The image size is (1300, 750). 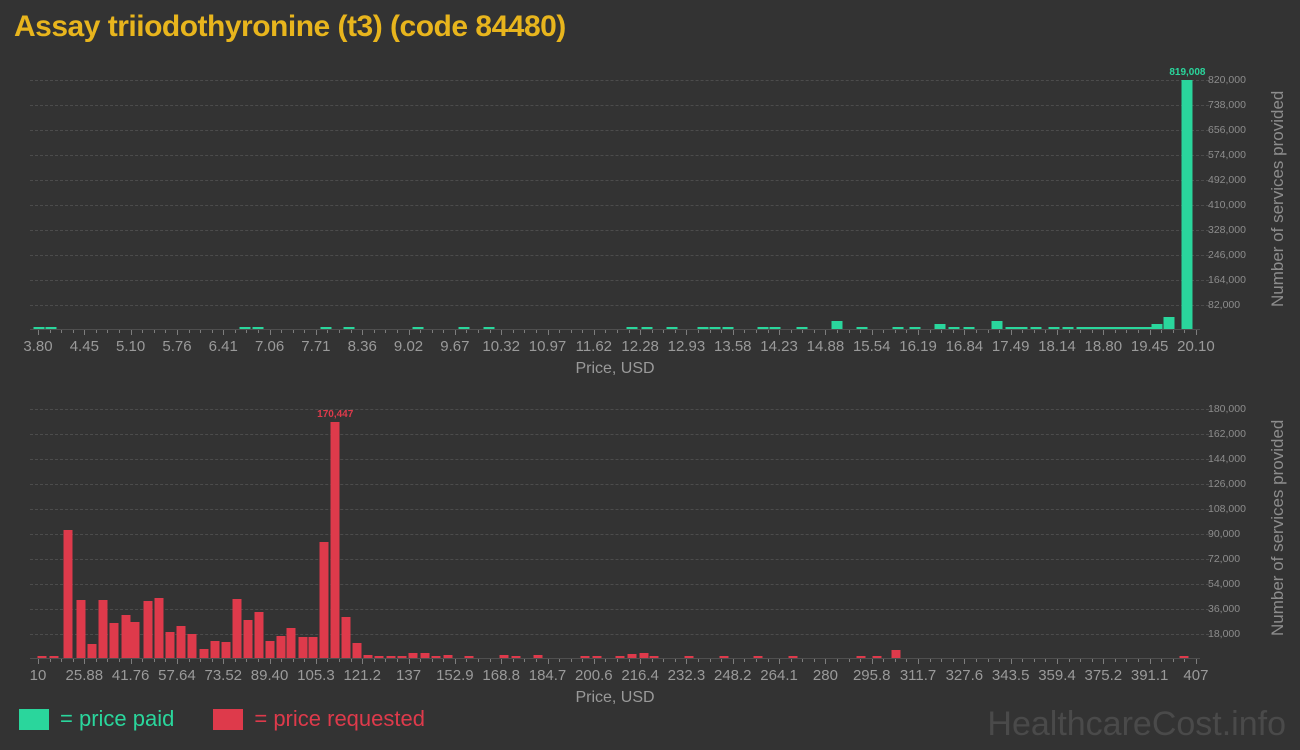 What do you see at coordinates (1227, 280) in the screenshot?
I see `y-tick-label: 164,000` at bounding box center [1227, 280].